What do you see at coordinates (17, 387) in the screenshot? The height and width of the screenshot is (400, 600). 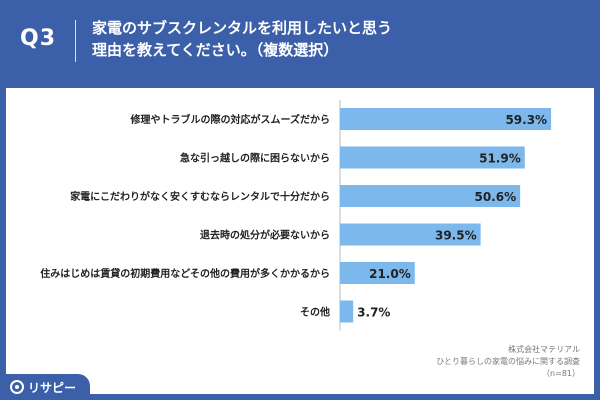 I see `logo-circle-icon` at bounding box center [17, 387].